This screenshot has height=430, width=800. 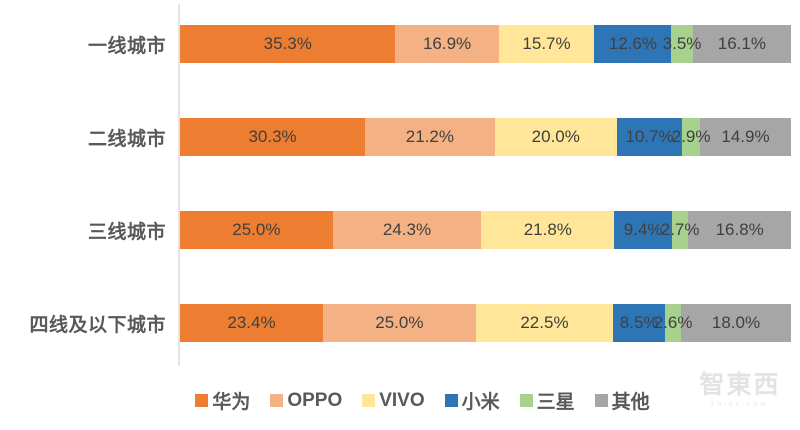 I want to click on segment-value-label: 3.5%, so click(x=682, y=43).